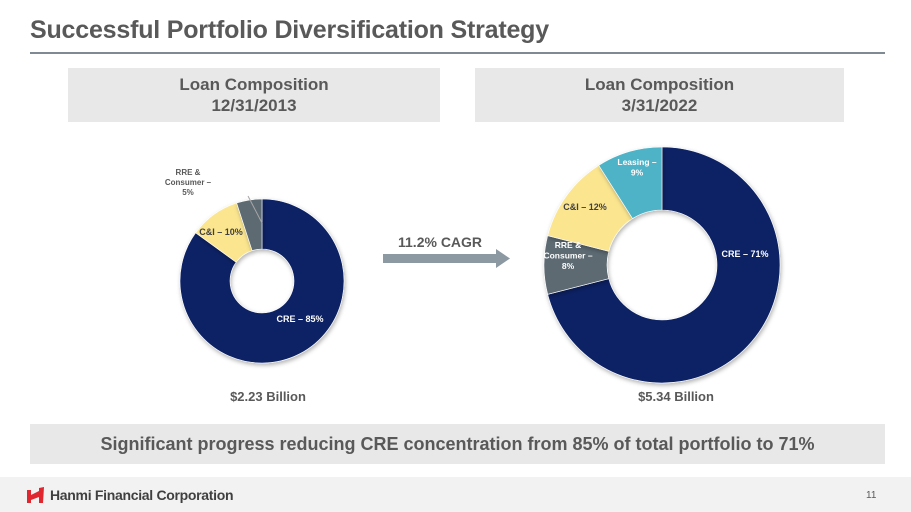 The height and width of the screenshot is (512, 911). Describe the element at coordinates (254, 105) in the screenshot. I see `left-header-date: 12/31/2013` at that location.